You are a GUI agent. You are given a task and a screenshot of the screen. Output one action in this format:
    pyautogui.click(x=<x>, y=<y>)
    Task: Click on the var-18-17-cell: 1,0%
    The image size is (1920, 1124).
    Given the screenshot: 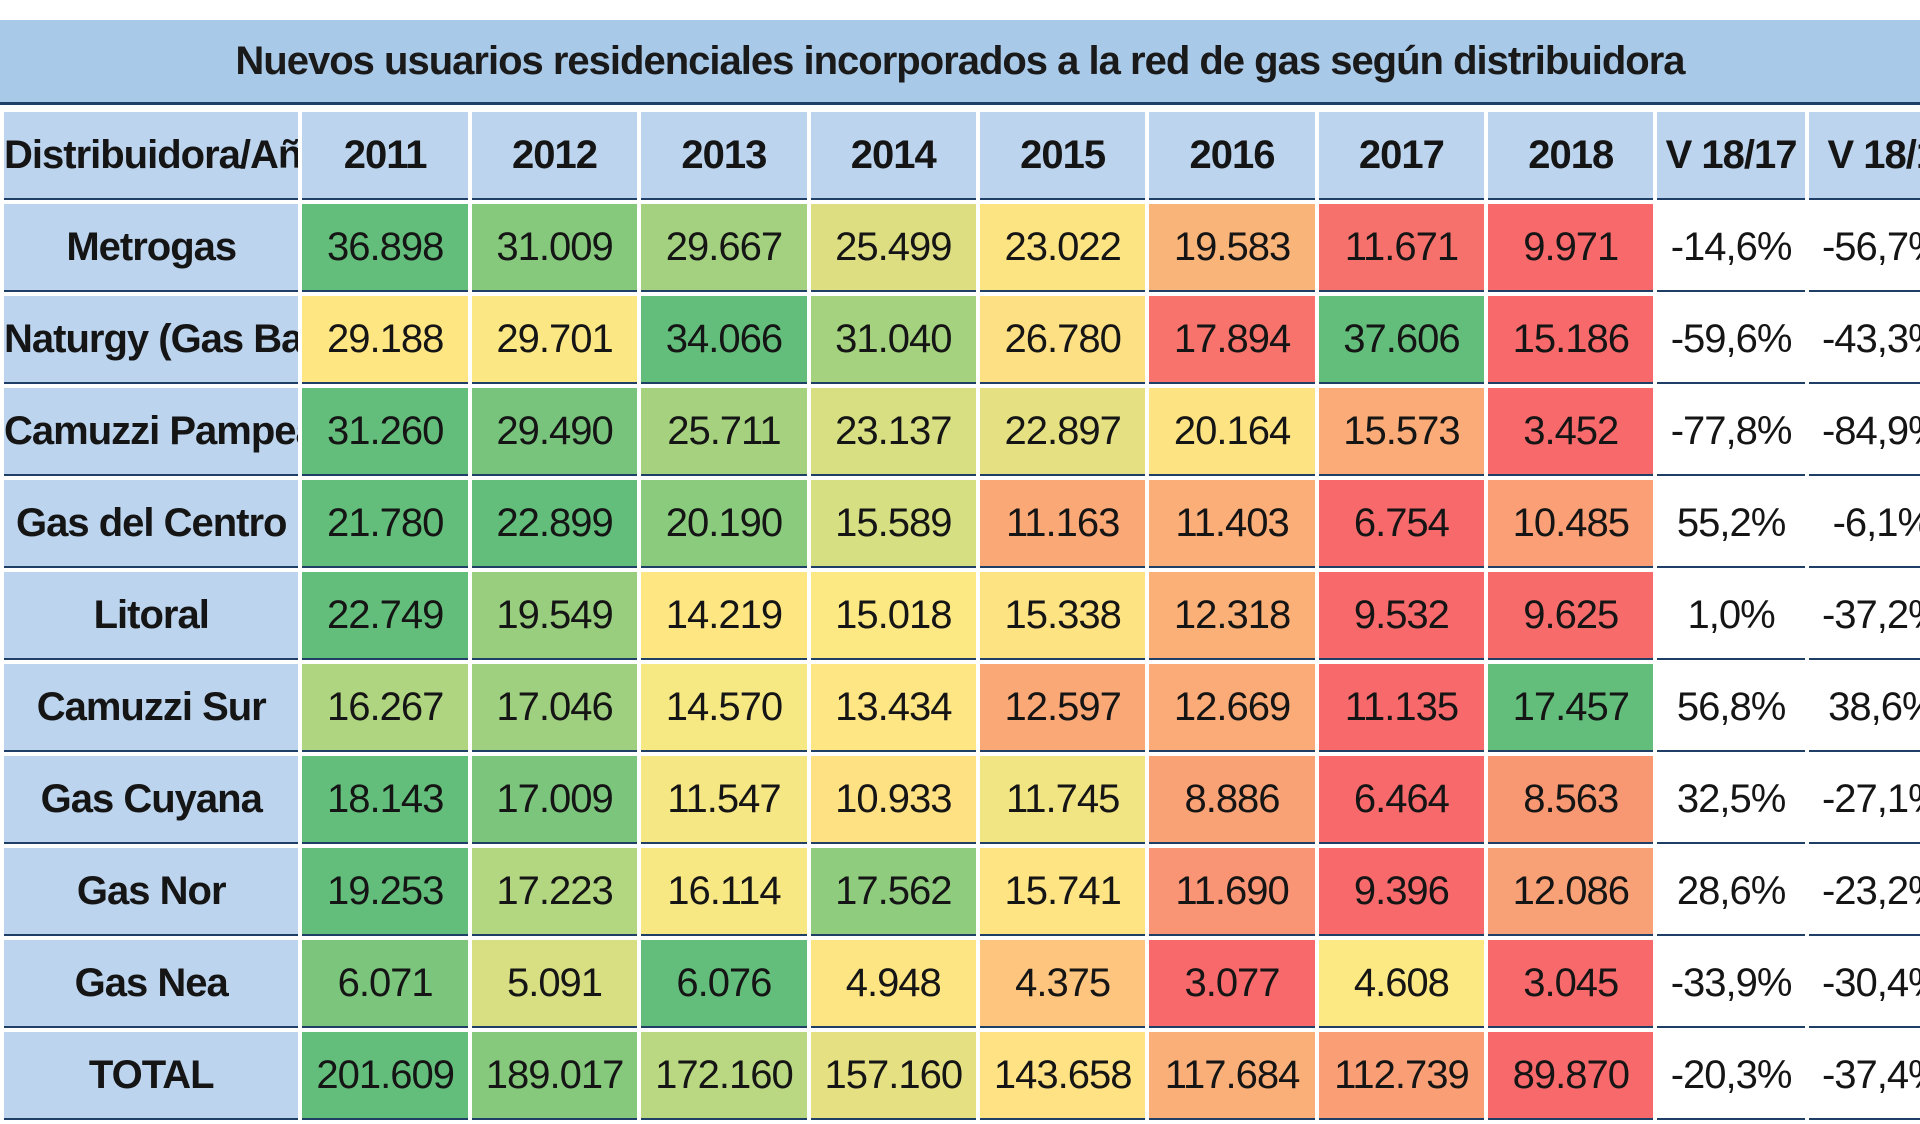 What is the action you would take?
    pyautogui.click(x=1731, y=616)
    